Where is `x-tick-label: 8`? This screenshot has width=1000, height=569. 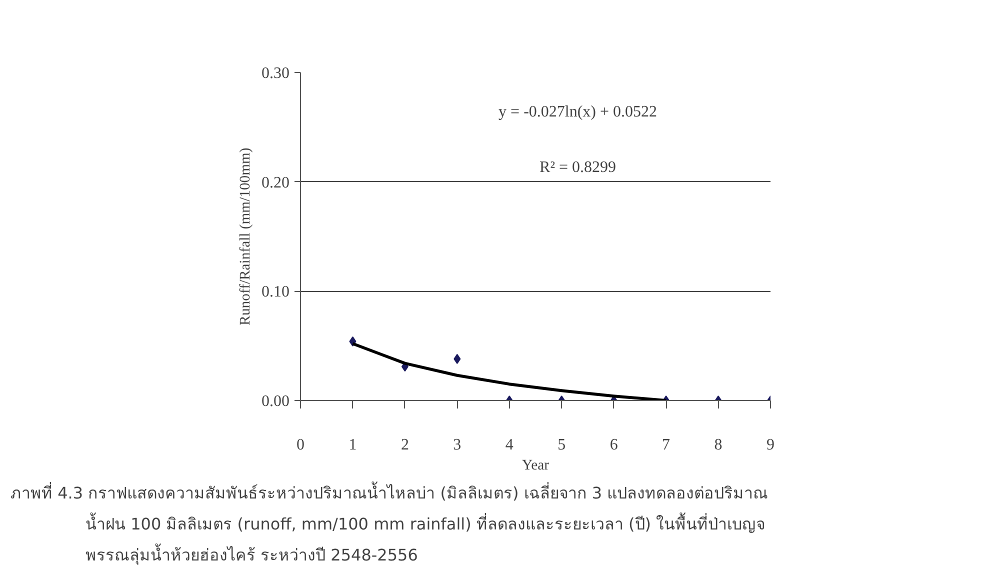
x-tick-label: 8 is located at coordinates (718, 445).